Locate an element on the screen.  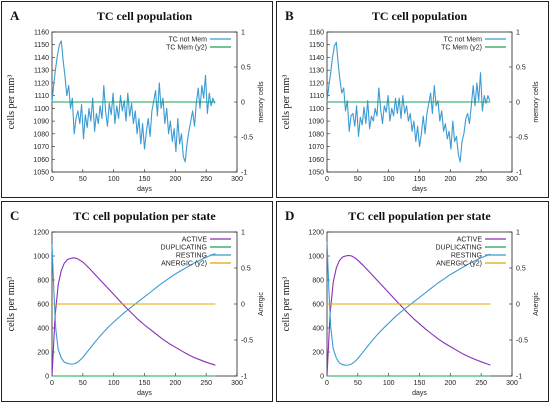
series-line-active is located at coordinates (408, 315).